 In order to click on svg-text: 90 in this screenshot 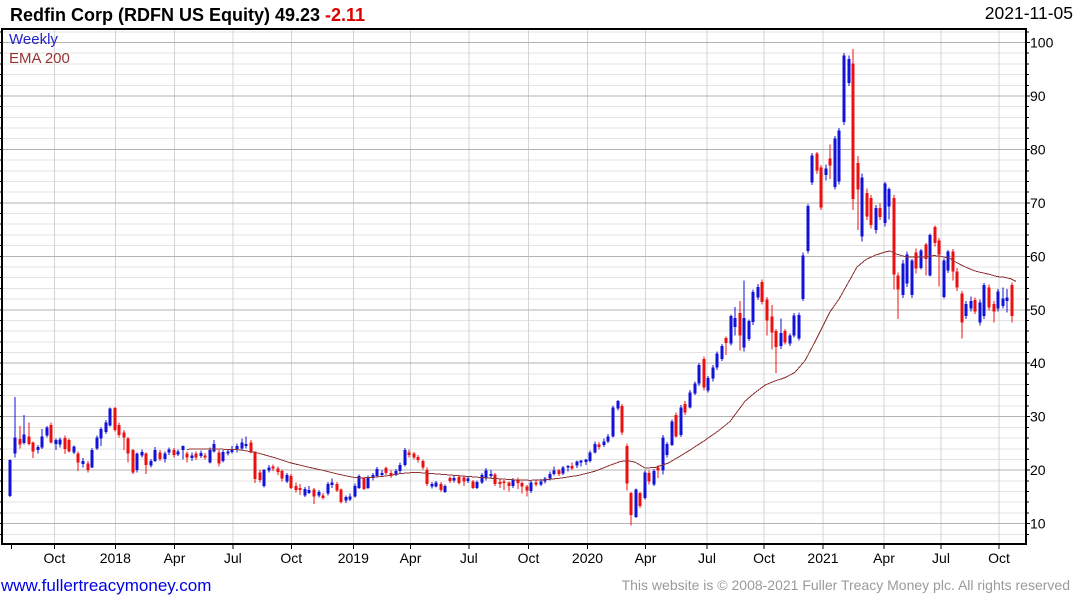, I will do `click(1038, 96)`.